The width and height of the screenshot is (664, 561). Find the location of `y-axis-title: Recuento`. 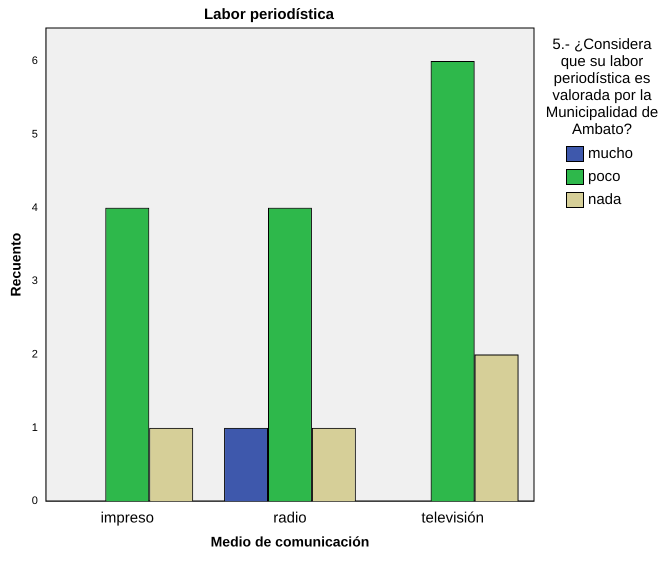

y-axis-title: Recuento is located at coordinates (15, 264).